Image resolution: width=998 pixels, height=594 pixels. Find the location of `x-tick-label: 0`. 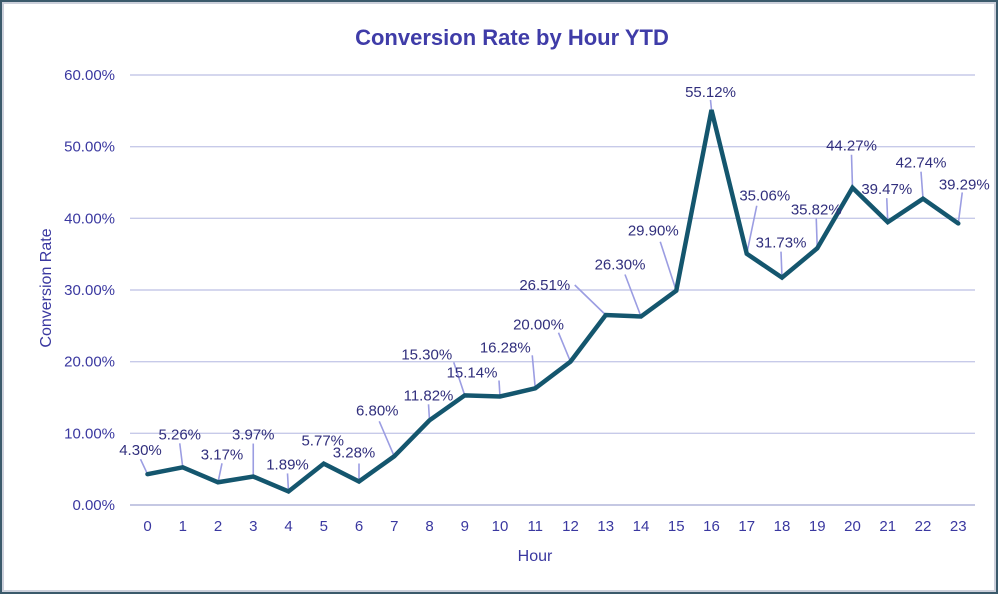

x-tick-label: 0 is located at coordinates (147, 526).